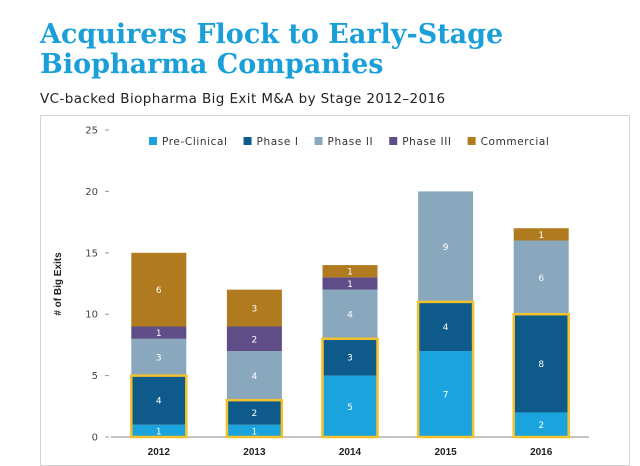 This screenshot has height=466, width=640. Describe the element at coordinates (95, 438) in the screenshot. I see `y-tick-label: 0` at that location.